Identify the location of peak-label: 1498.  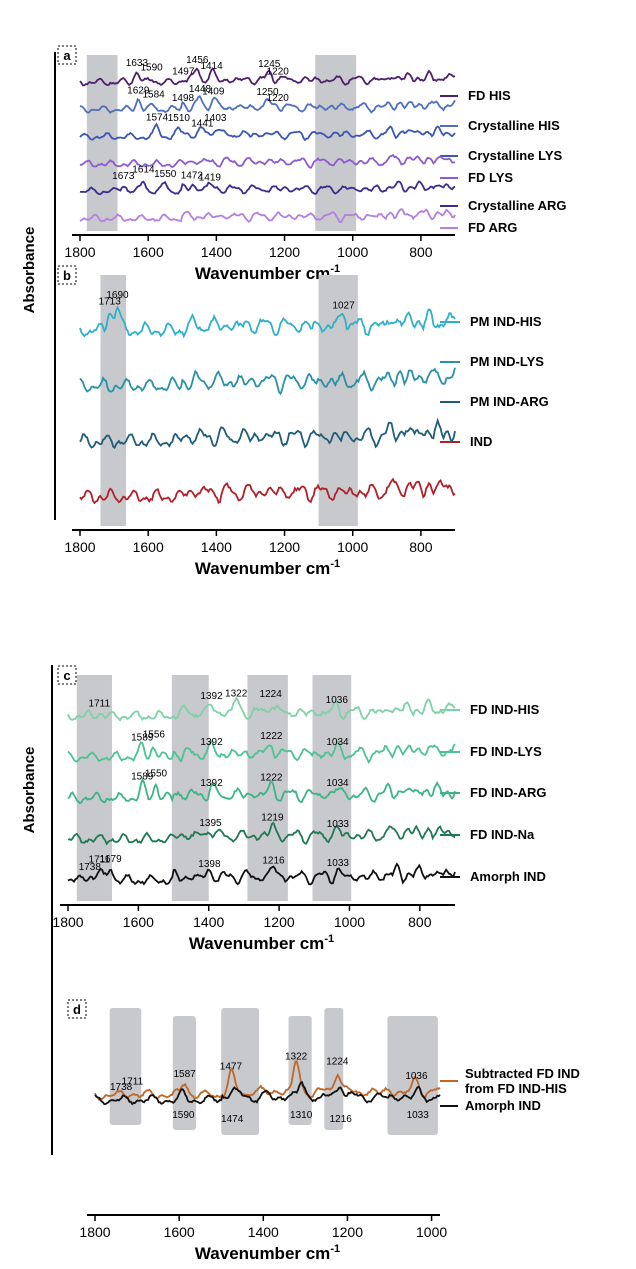
(183, 98).